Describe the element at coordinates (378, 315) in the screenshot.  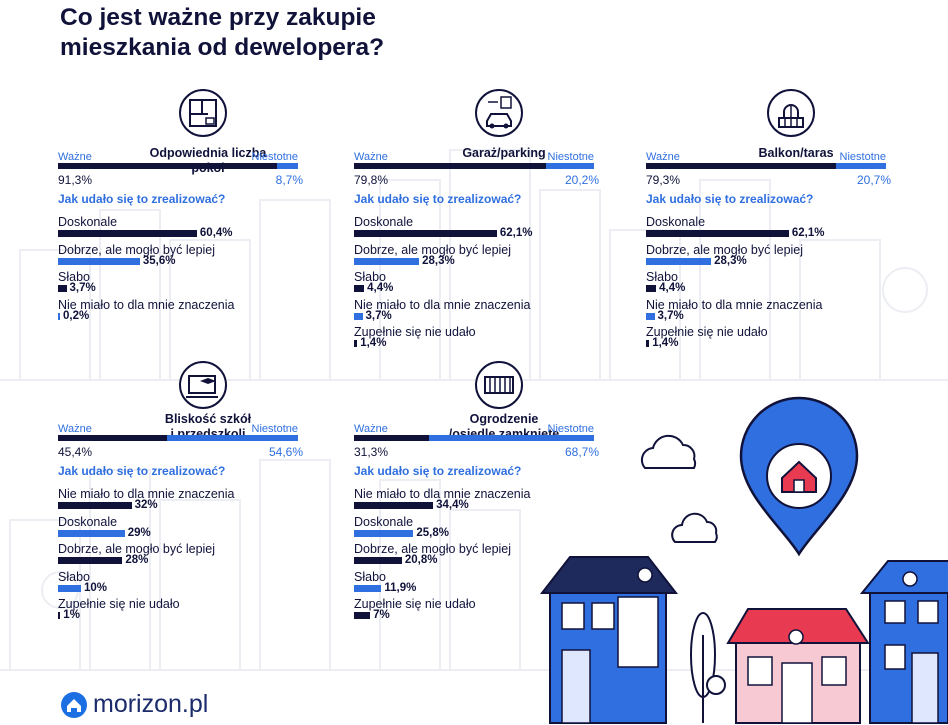
I see `answer-value: 3,7%` at that location.